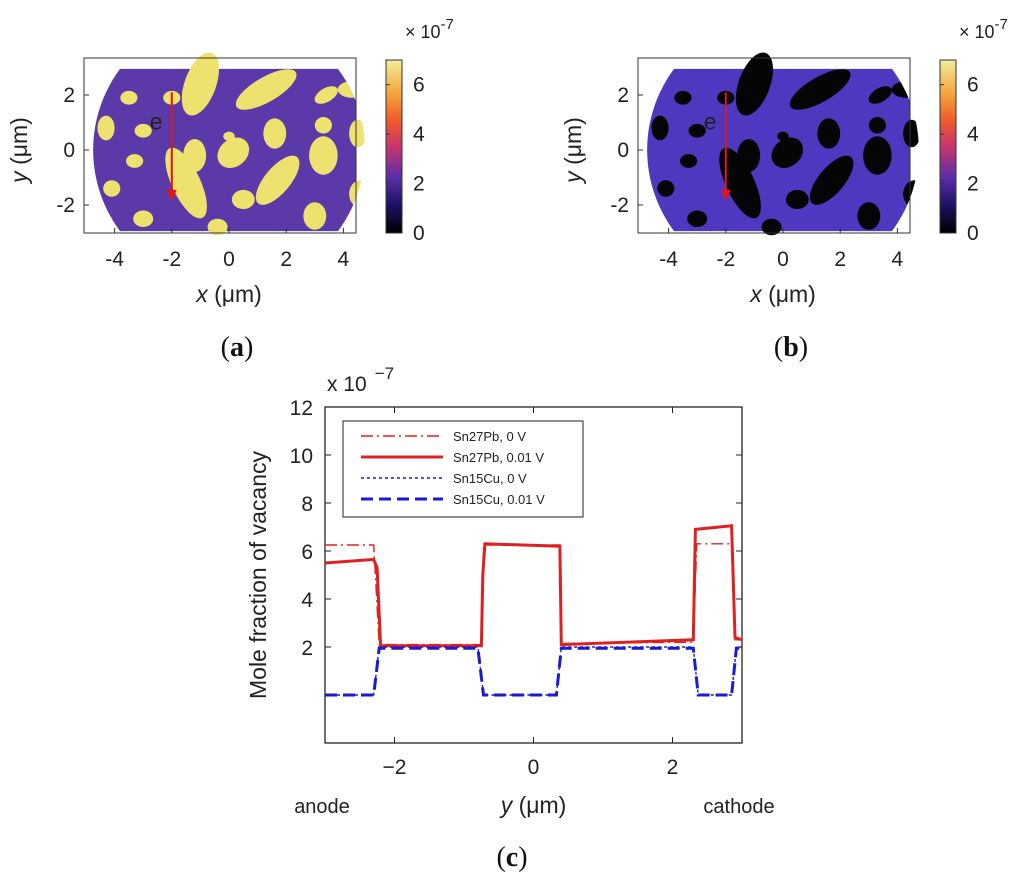 Image resolution: width=1024 pixels, height=883 pixels. Describe the element at coordinates (973, 85) in the screenshot. I see `colorbar-tick-label: 6` at that location.